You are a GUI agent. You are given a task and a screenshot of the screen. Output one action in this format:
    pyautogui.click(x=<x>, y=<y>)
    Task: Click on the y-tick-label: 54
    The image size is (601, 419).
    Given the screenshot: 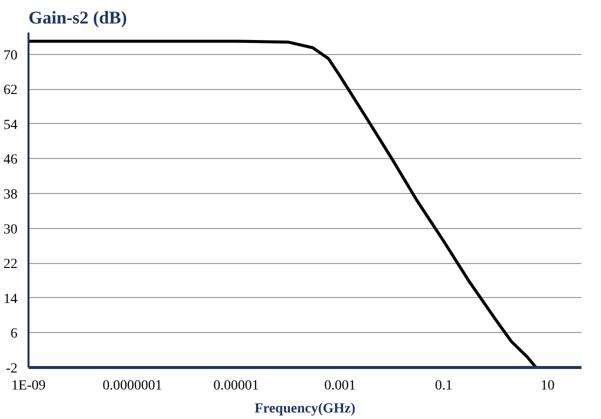 What is the action you would take?
    pyautogui.click(x=11, y=125)
    